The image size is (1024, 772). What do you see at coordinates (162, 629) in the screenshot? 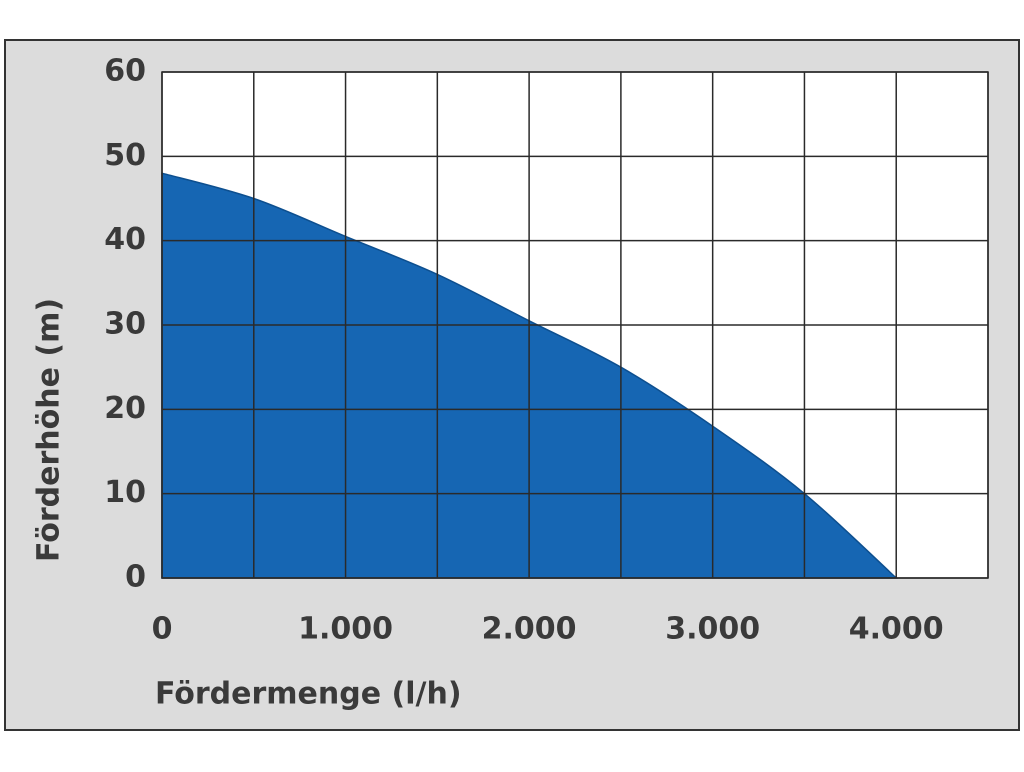
I see `x-tick-label: 0` at bounding box center [162, 629].